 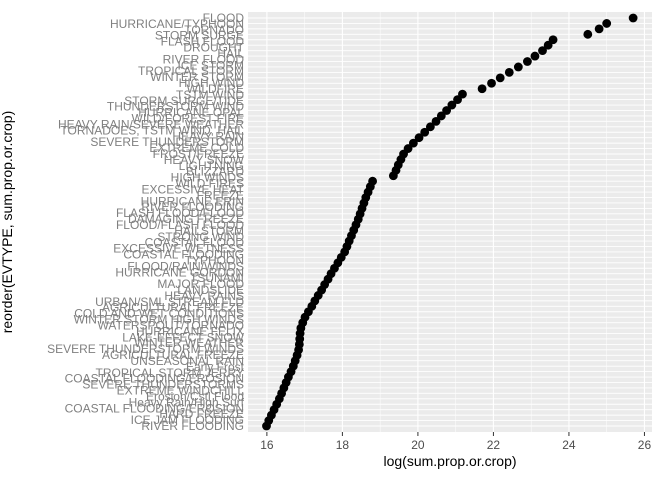 I want to click on y-tick-label: SEVERE THUNDERSTORMS, so click(x=163, y=385).